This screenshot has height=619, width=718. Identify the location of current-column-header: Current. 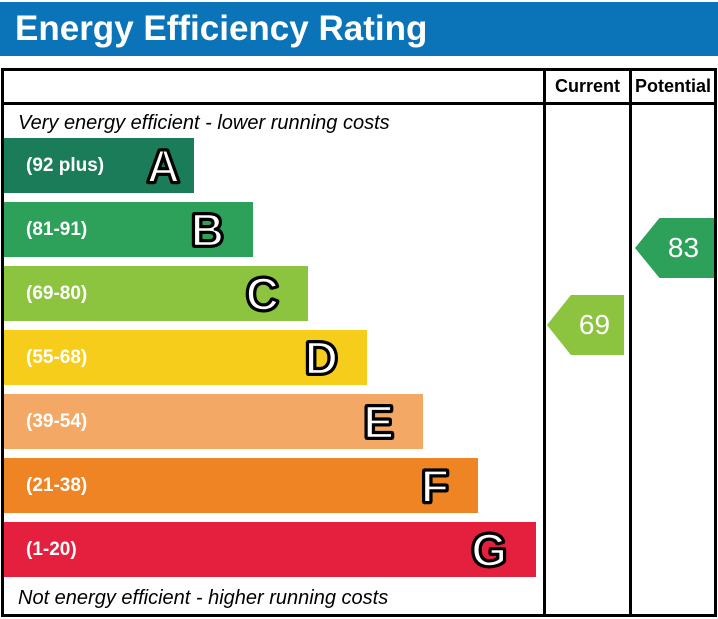
(586, 86).